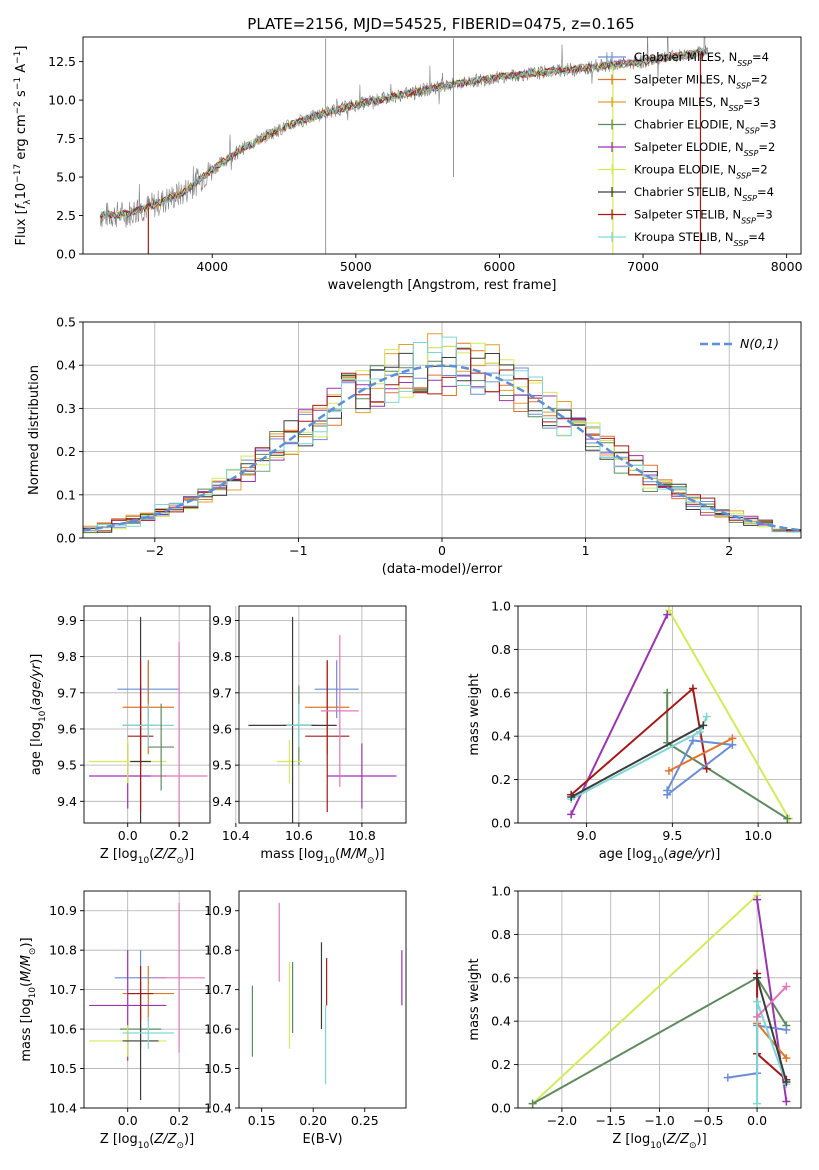  Describe the element at coordinates (36, 683) in the screenshot. I see `y-axis-label-part: age/yr` at that location.